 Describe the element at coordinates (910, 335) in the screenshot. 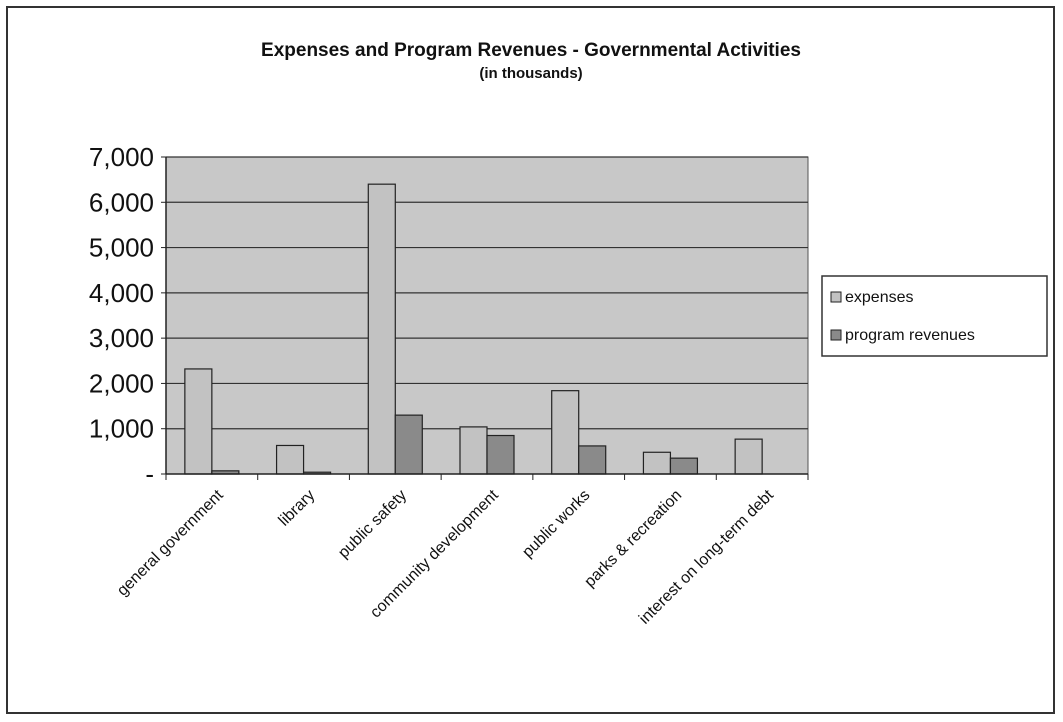

I see `legend-label-program-revenues: program revenues` at that location.